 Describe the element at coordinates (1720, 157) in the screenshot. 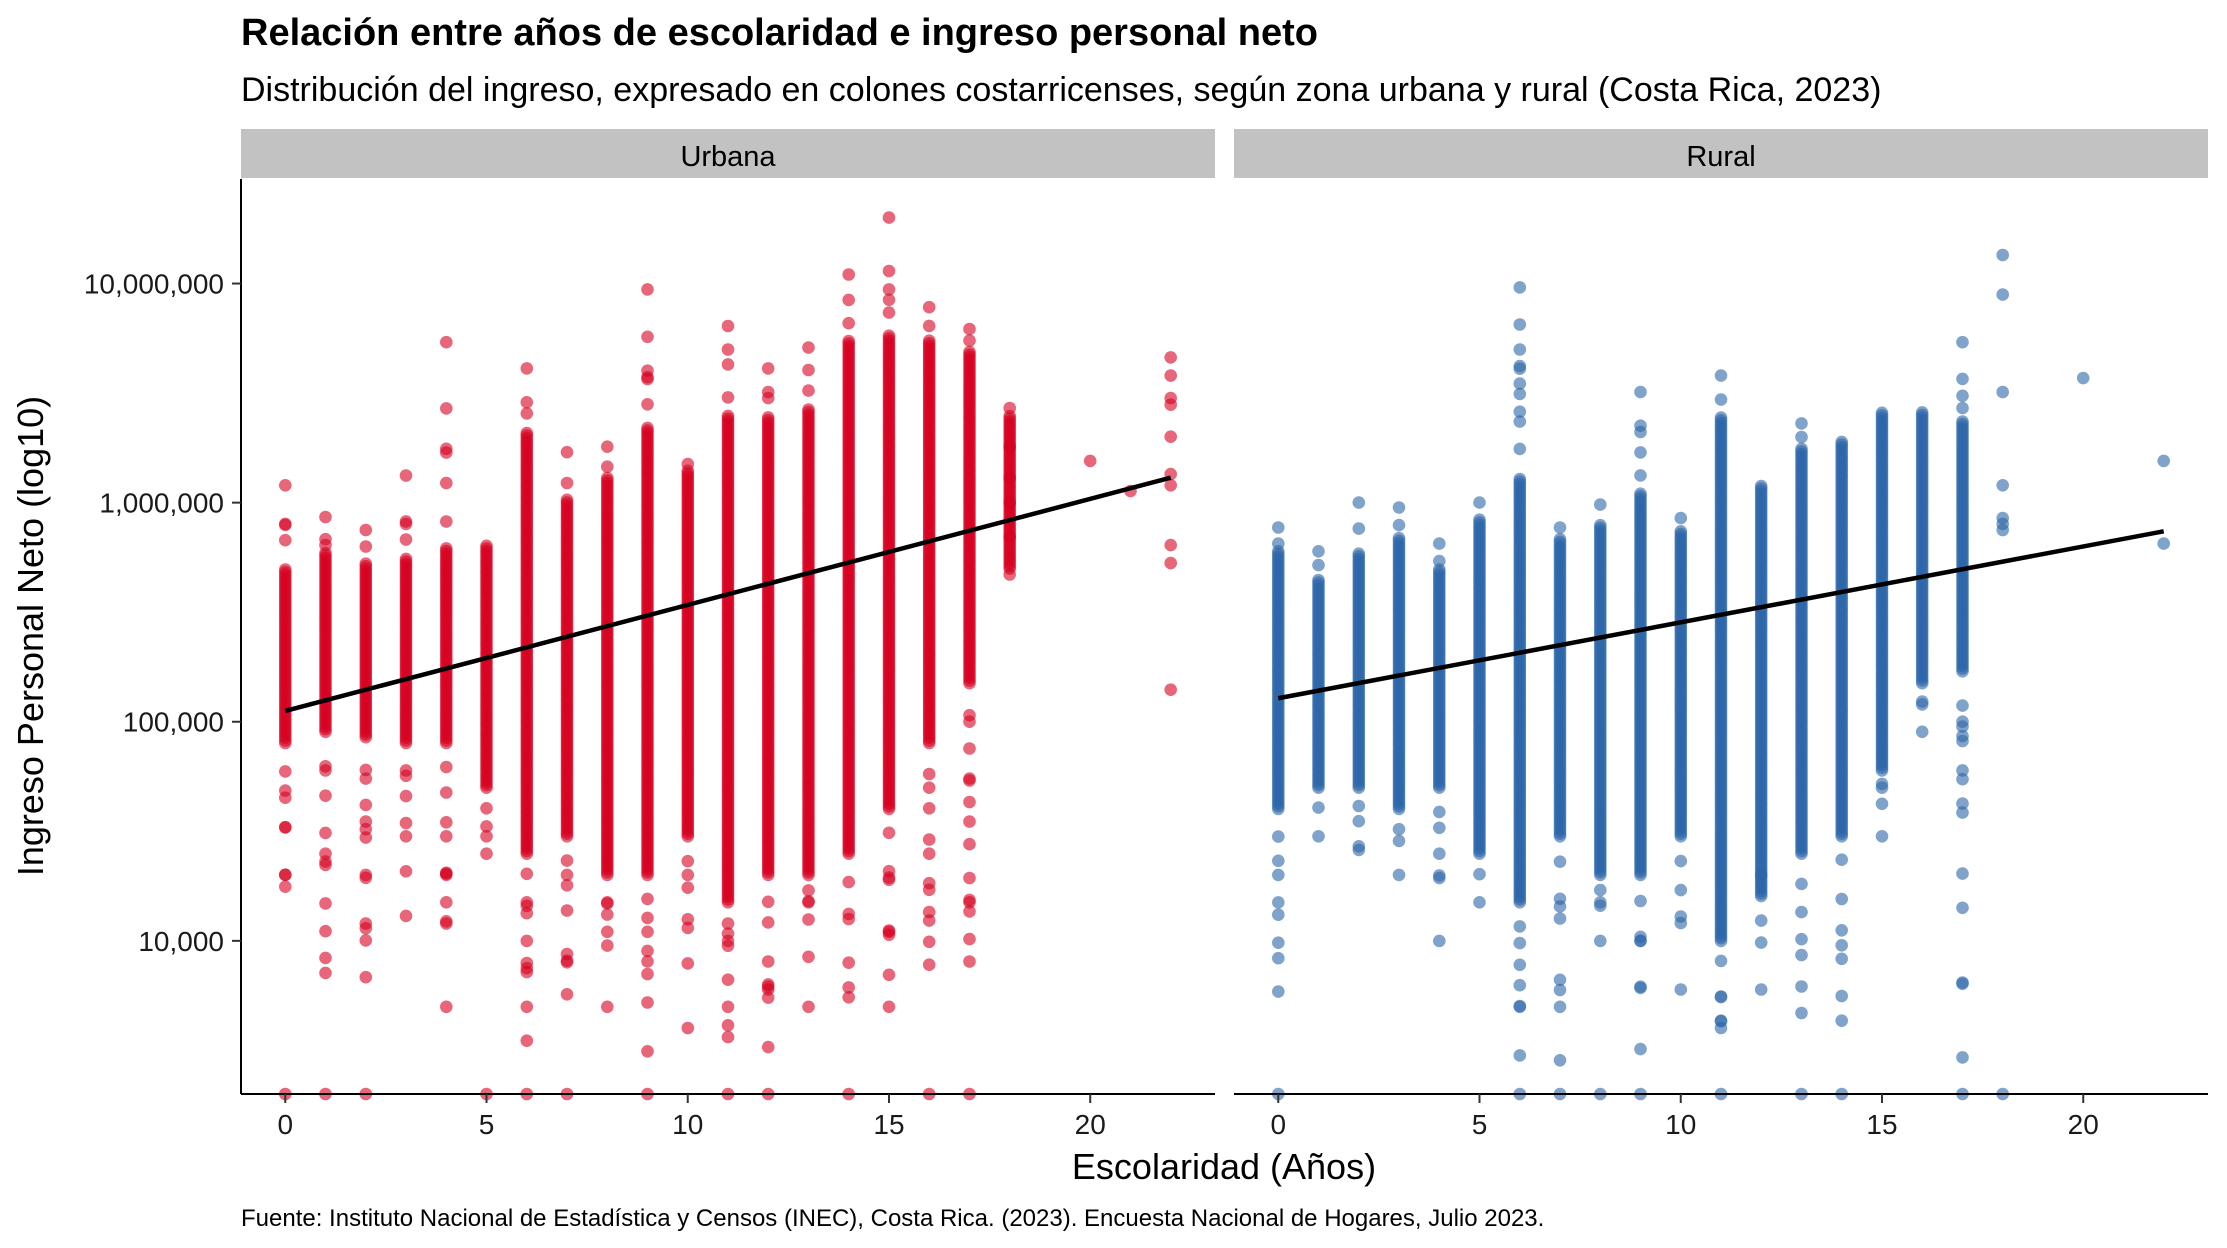

I see `strip-label-rural: Rural` at that location.